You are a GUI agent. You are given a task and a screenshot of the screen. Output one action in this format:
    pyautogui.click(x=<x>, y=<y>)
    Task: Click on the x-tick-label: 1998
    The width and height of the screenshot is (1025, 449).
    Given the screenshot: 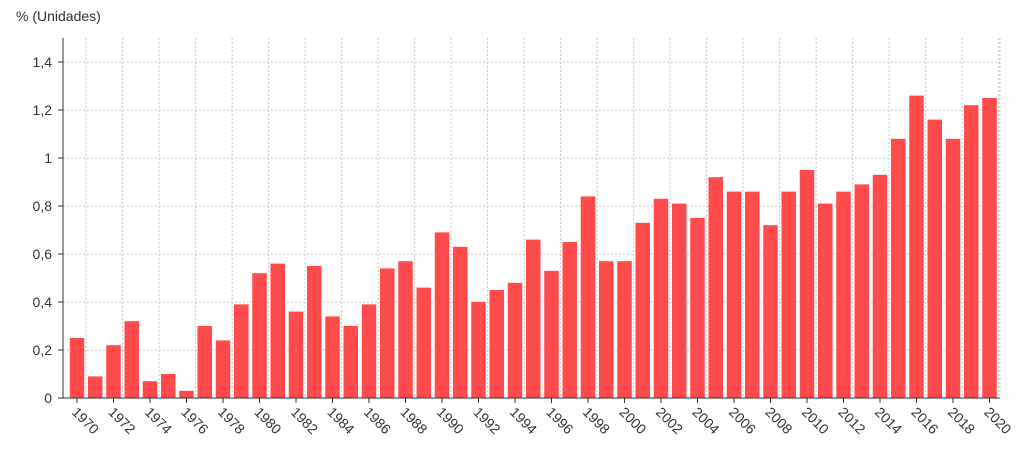 What is the action you would take?
    pyautogui.click(x=596, y=420)
    